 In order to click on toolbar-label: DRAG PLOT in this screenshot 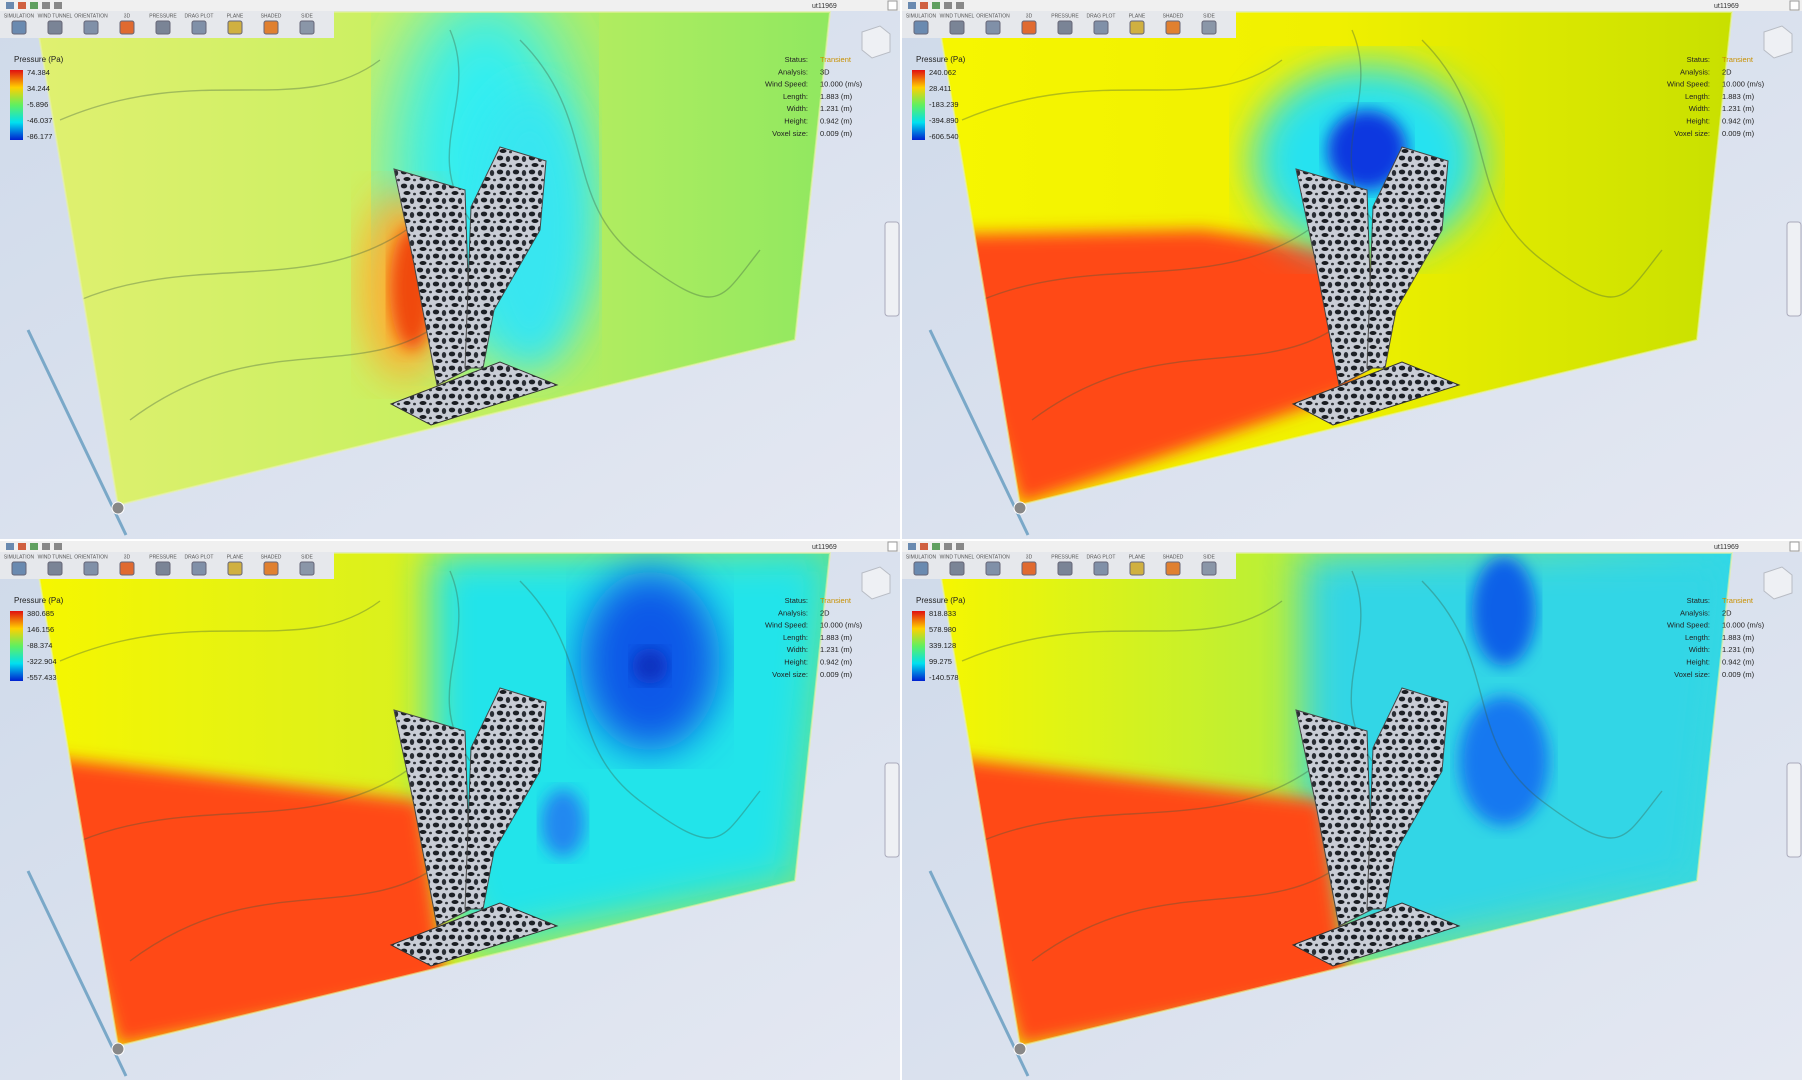, I will do `click(1101, 16)`.